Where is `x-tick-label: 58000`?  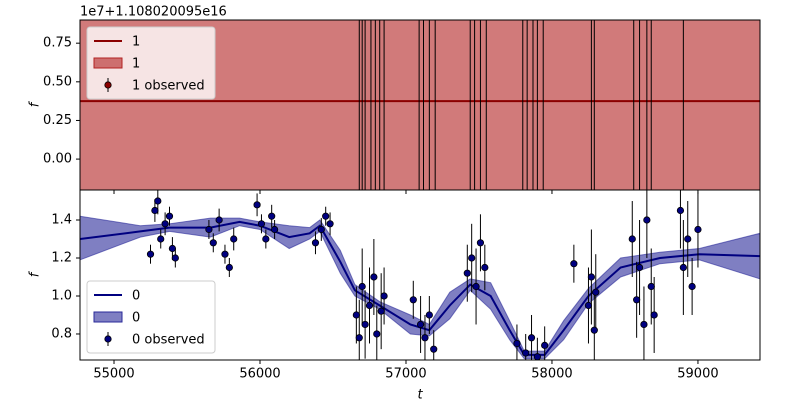 x-tick-label: 58000 is located at coordinates (551, 374).